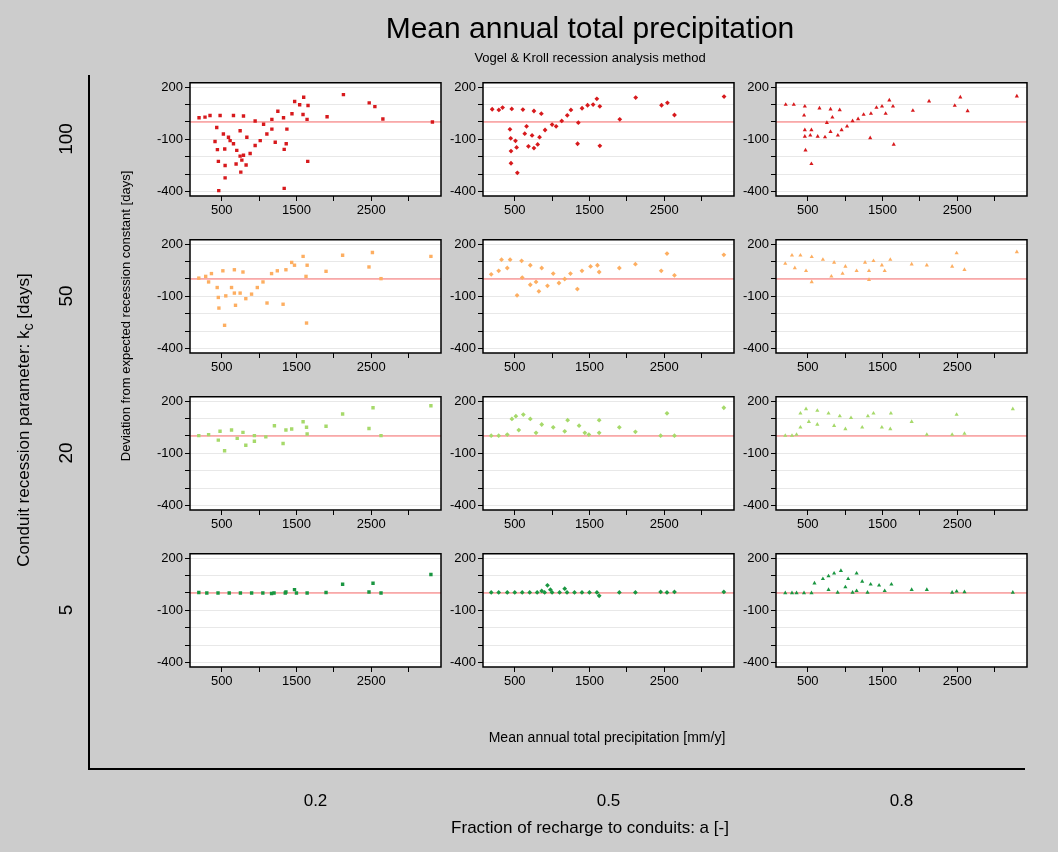 The height and width of the screenshot is (852, 1058). What do you see at coordinates (65, 138) in the screenshot?
I see `text: 100` at bounding box center [65, 138].